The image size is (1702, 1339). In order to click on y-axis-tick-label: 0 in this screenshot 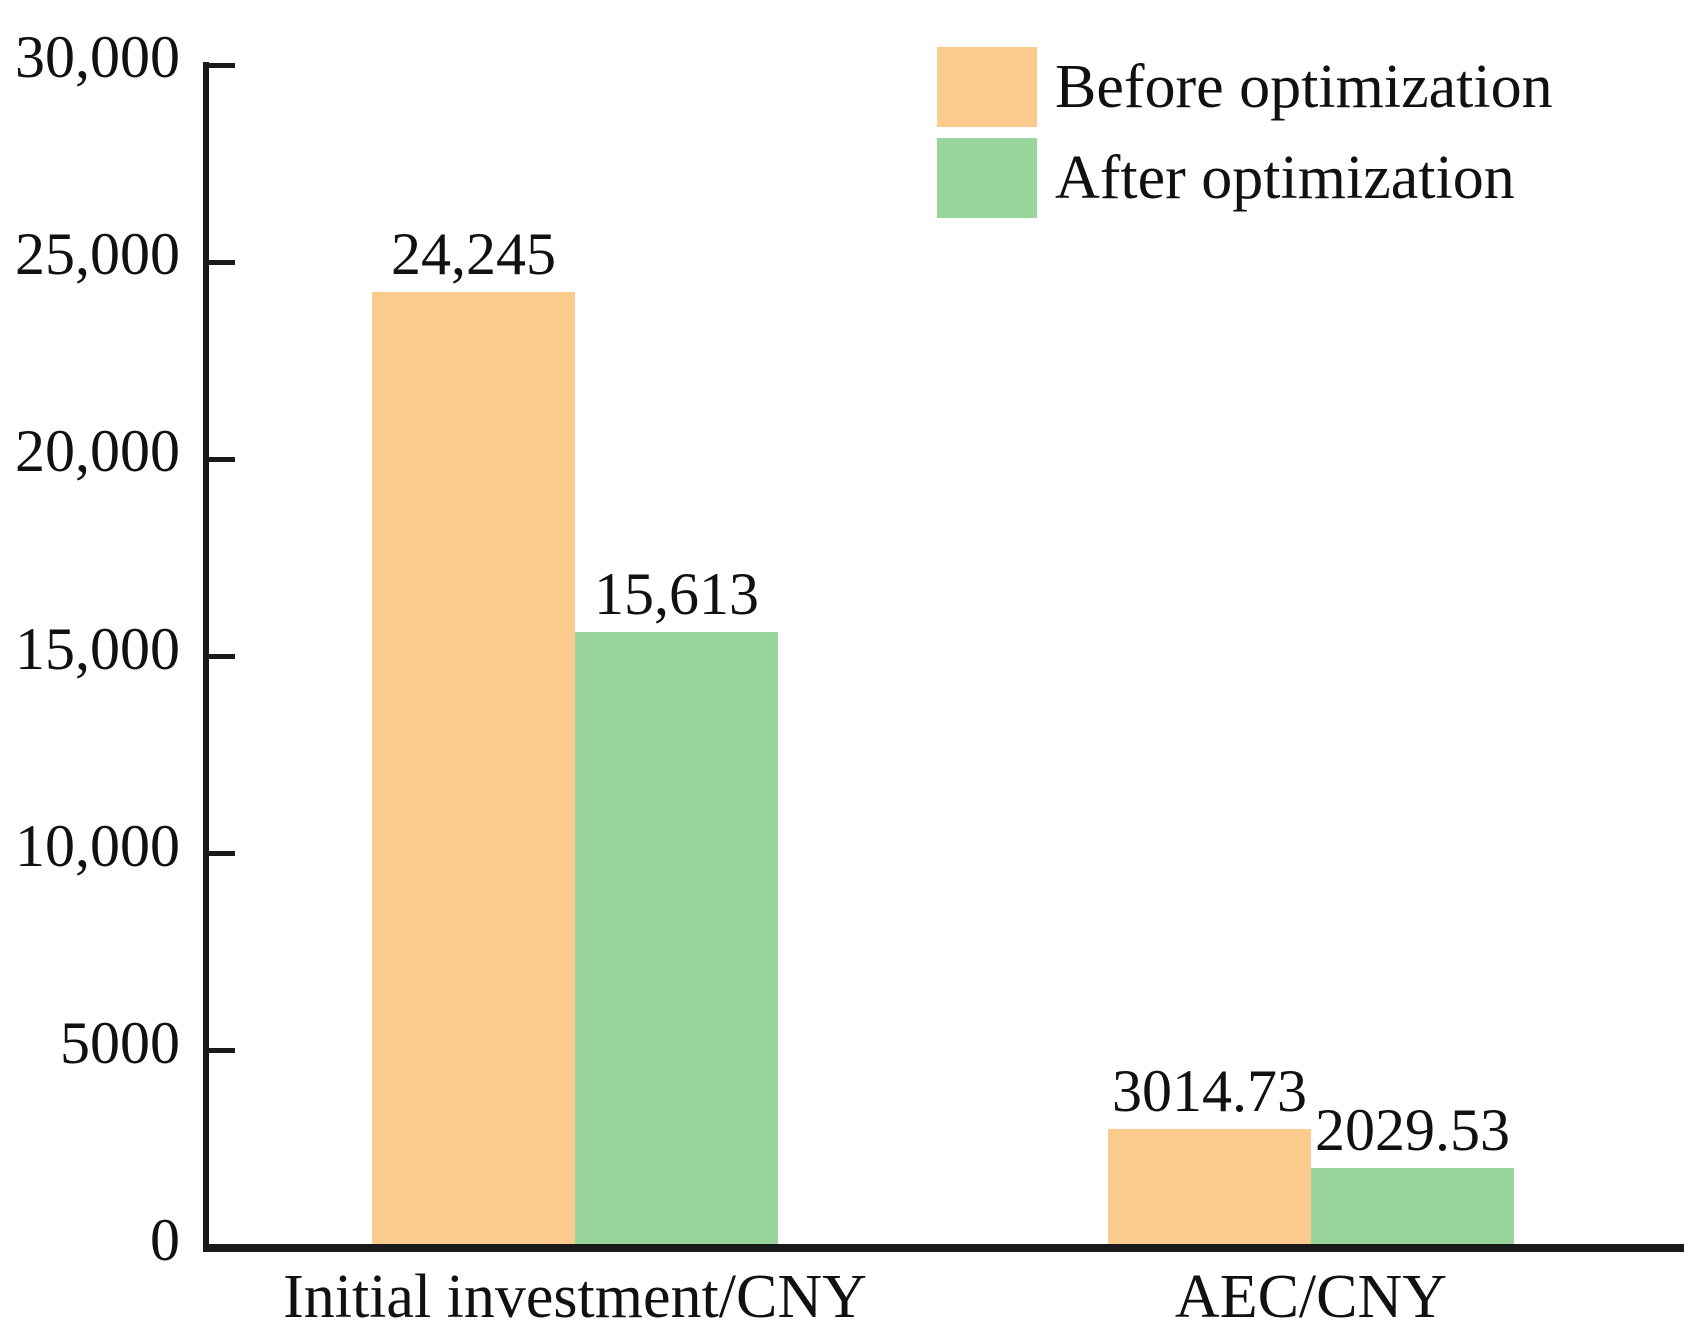, I will do `click(165, 1240)`.